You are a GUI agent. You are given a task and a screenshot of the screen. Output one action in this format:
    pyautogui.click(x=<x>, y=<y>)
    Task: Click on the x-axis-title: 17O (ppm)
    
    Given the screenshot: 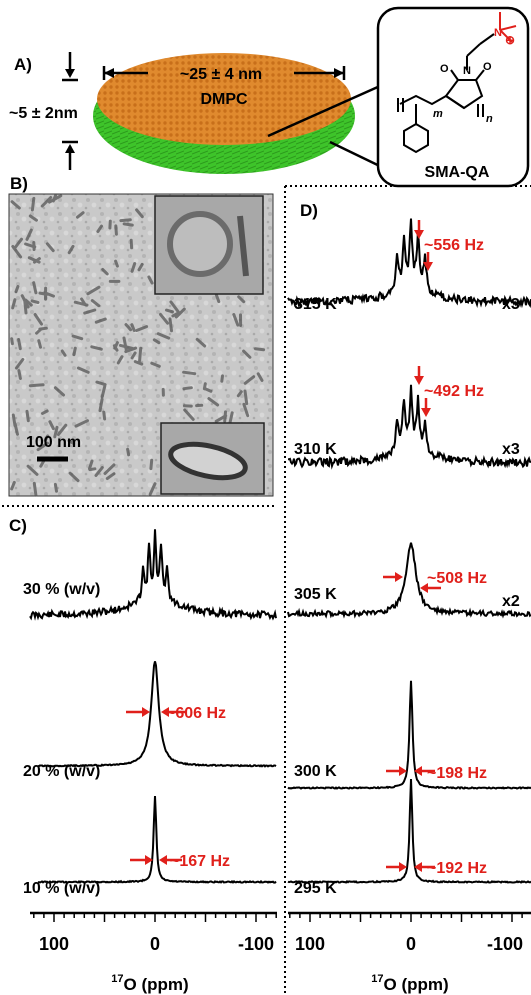 What is the action you would take?
    pyautogui.click(x=409, y=983)
    